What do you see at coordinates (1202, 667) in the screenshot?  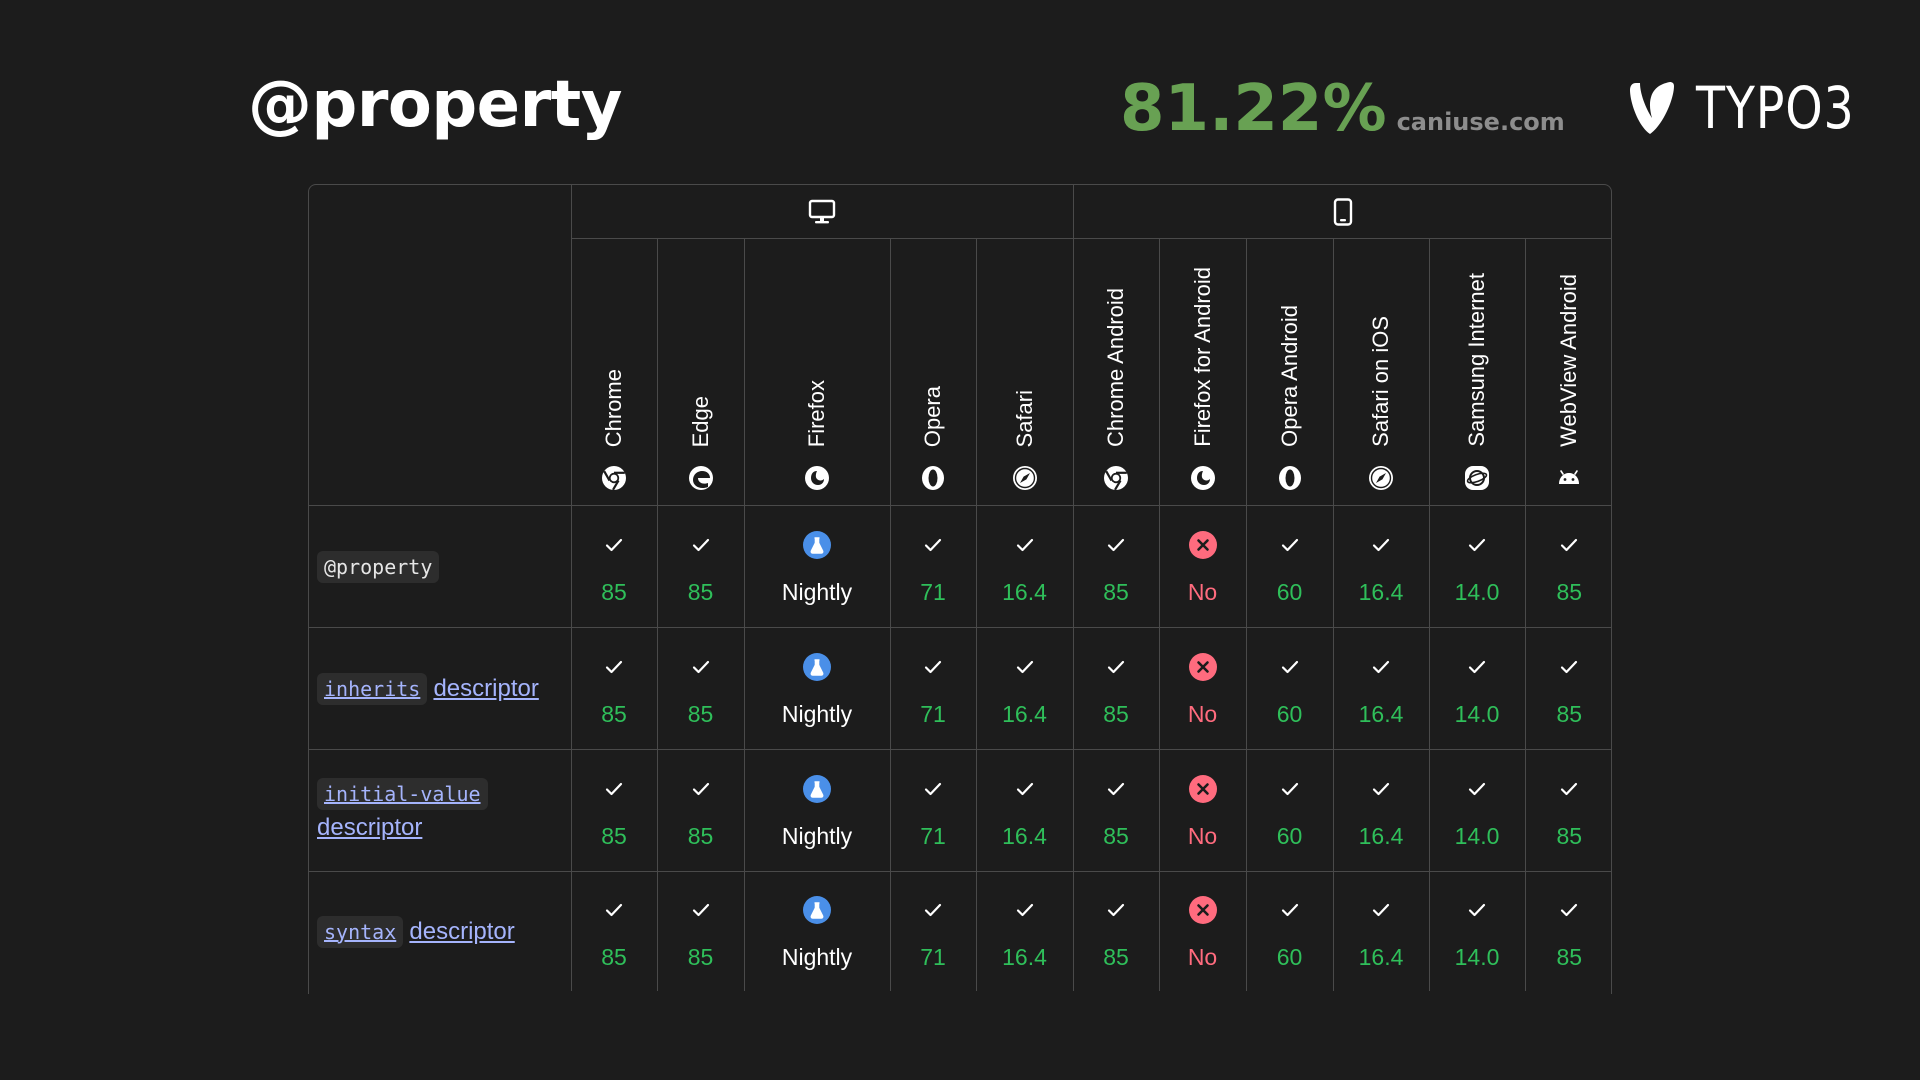 I see `cross-circle-icon` at bounding box center [1202, 667].